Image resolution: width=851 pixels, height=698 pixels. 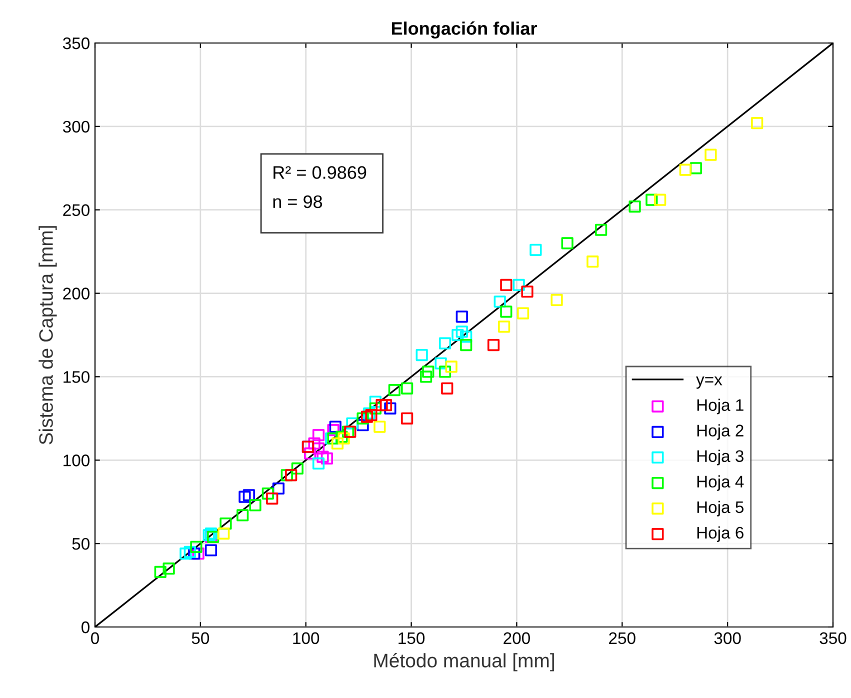 What do you see at coordinates (77, 460) in the screenshot?
I see `y-tick-label: 100` at bounding box center [77, 460].